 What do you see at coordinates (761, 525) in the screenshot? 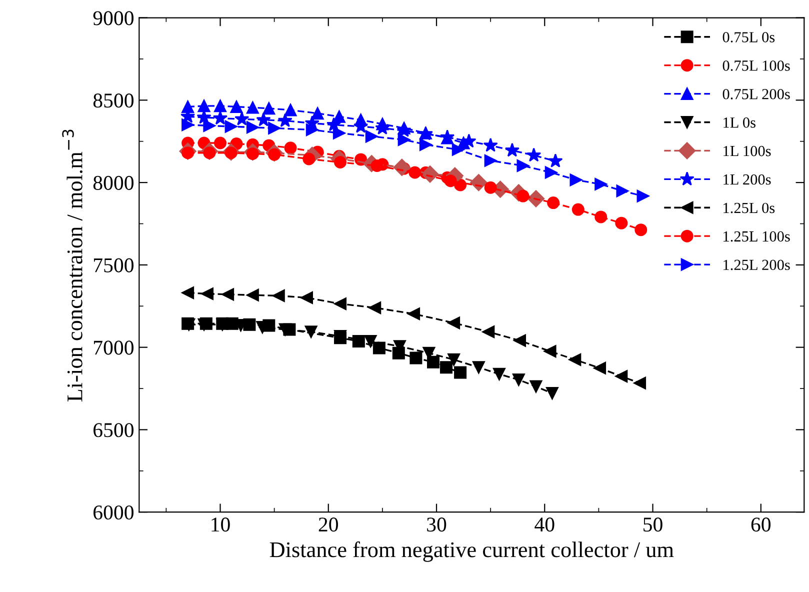
I see `x-tick-label: 60` at bounding box center [761, 525].